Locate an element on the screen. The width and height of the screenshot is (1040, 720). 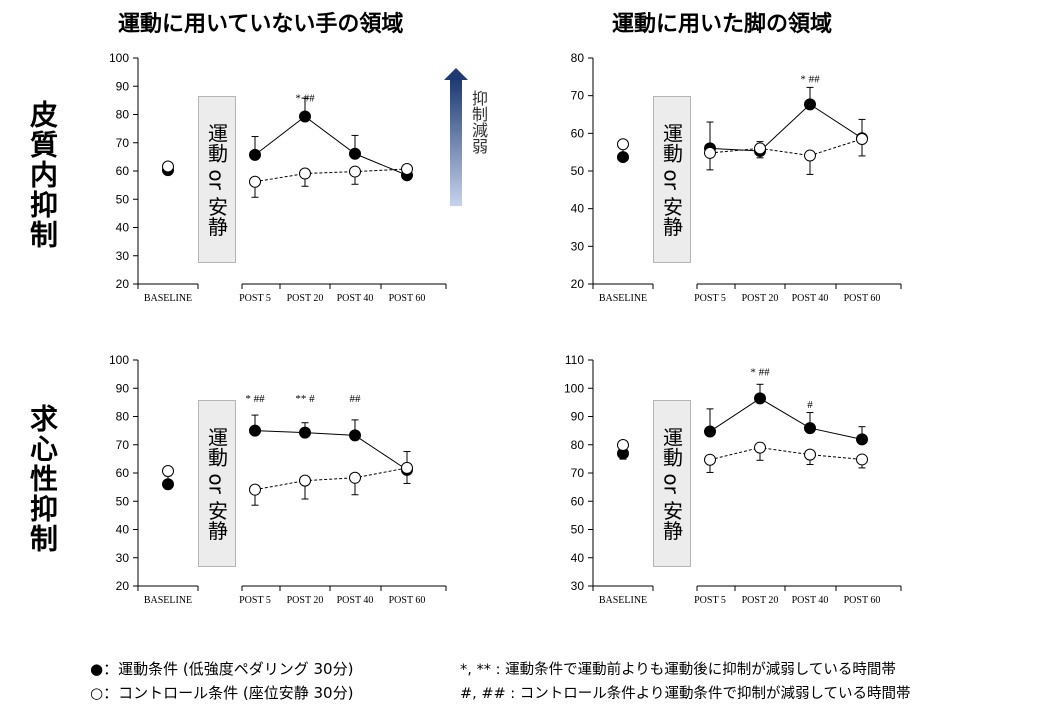
row-title-intracortical-inhibition: 皮質内抑制 is located at coordinates (42, 175).